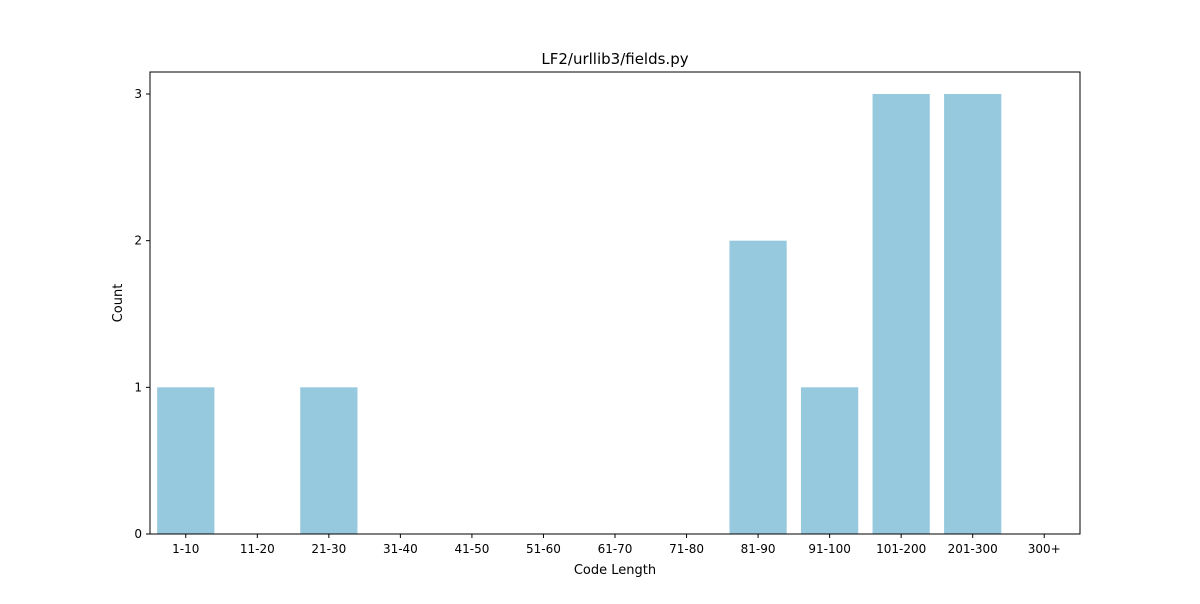 The height and width of the screenshot is (604, 1200). Describe the element at coordinates (142, 314) in the screenshot. I see `y-ticks-group: 0 1 2 3` at that location.